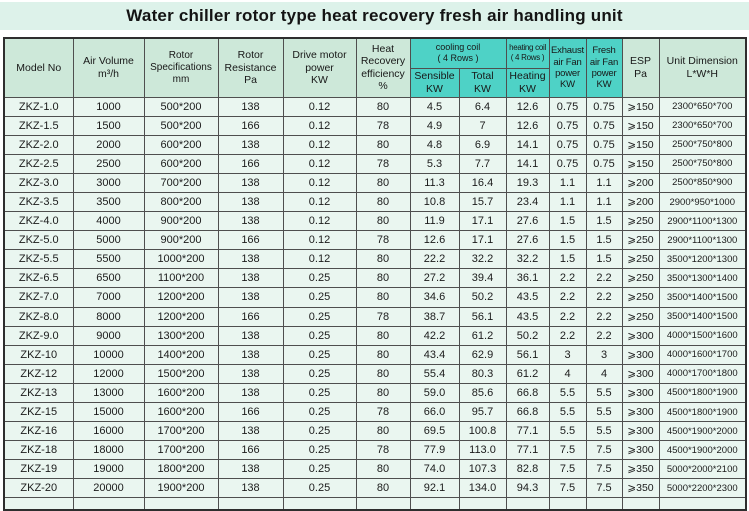 This screenshot has height=511, width=749. Describe the element at coordinates (434, 335) in the screenshot. I see `cell-cooling-sensible: 42.2` at that location.